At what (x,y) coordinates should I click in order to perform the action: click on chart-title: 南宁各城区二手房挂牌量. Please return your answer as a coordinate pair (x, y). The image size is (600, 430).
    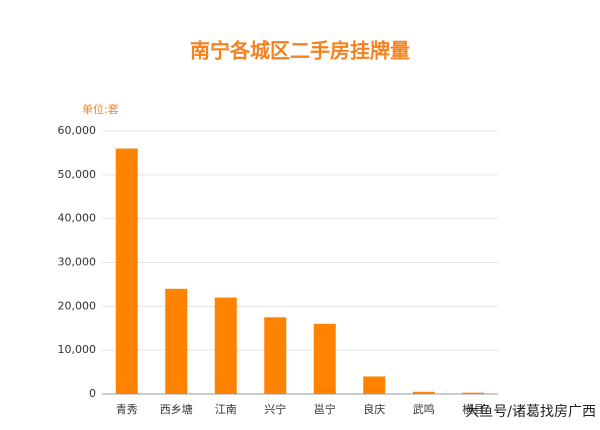
    Looking at the image, I should click on (300, 51).